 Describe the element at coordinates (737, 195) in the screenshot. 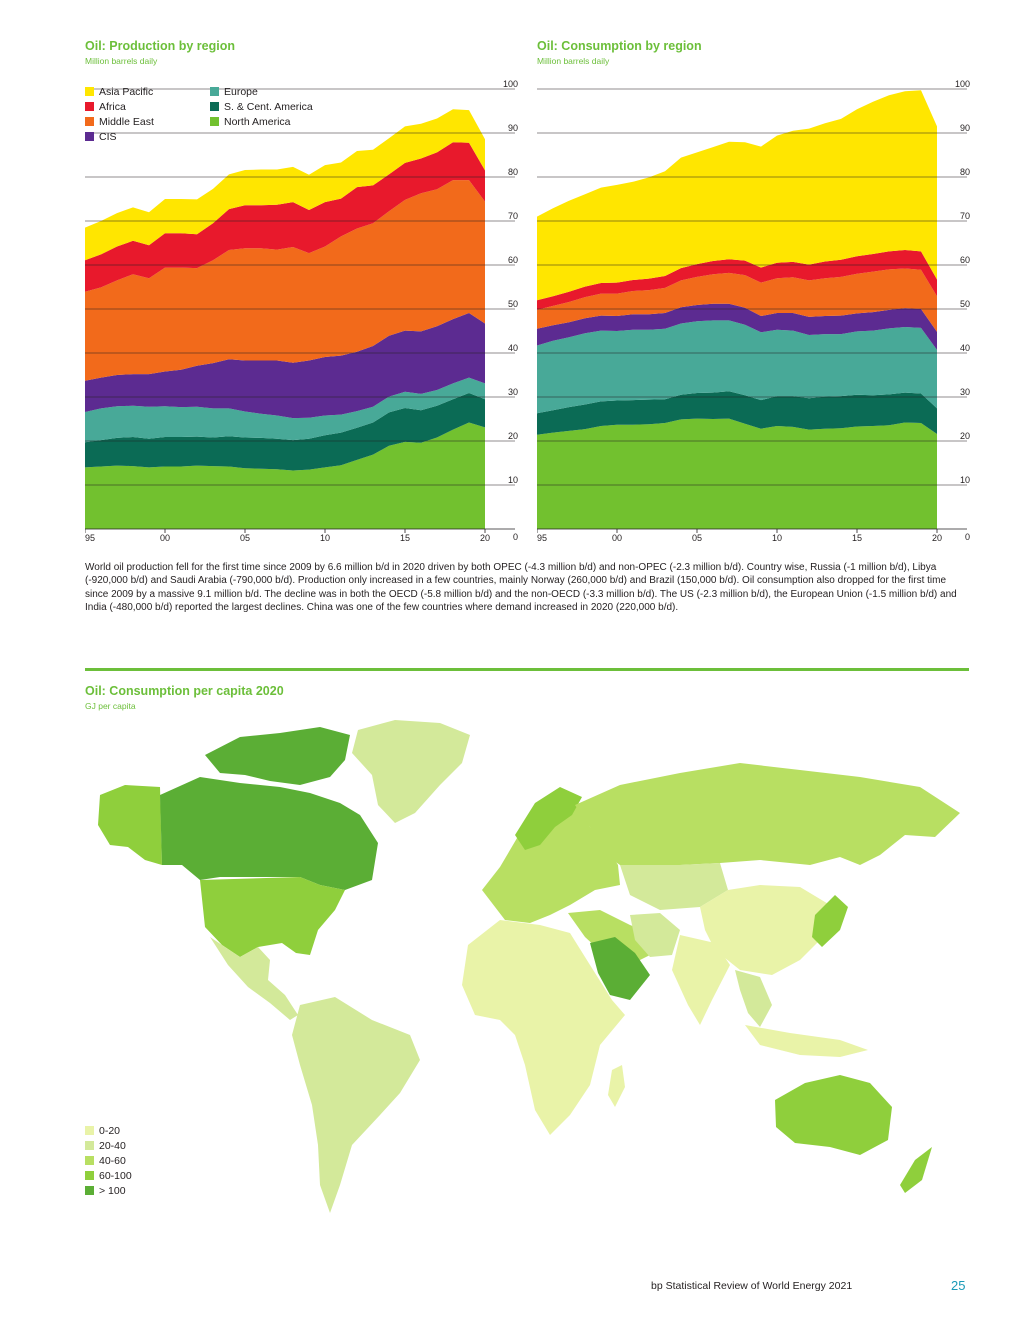

I see `consumption-area-asia-pacific` at that location.